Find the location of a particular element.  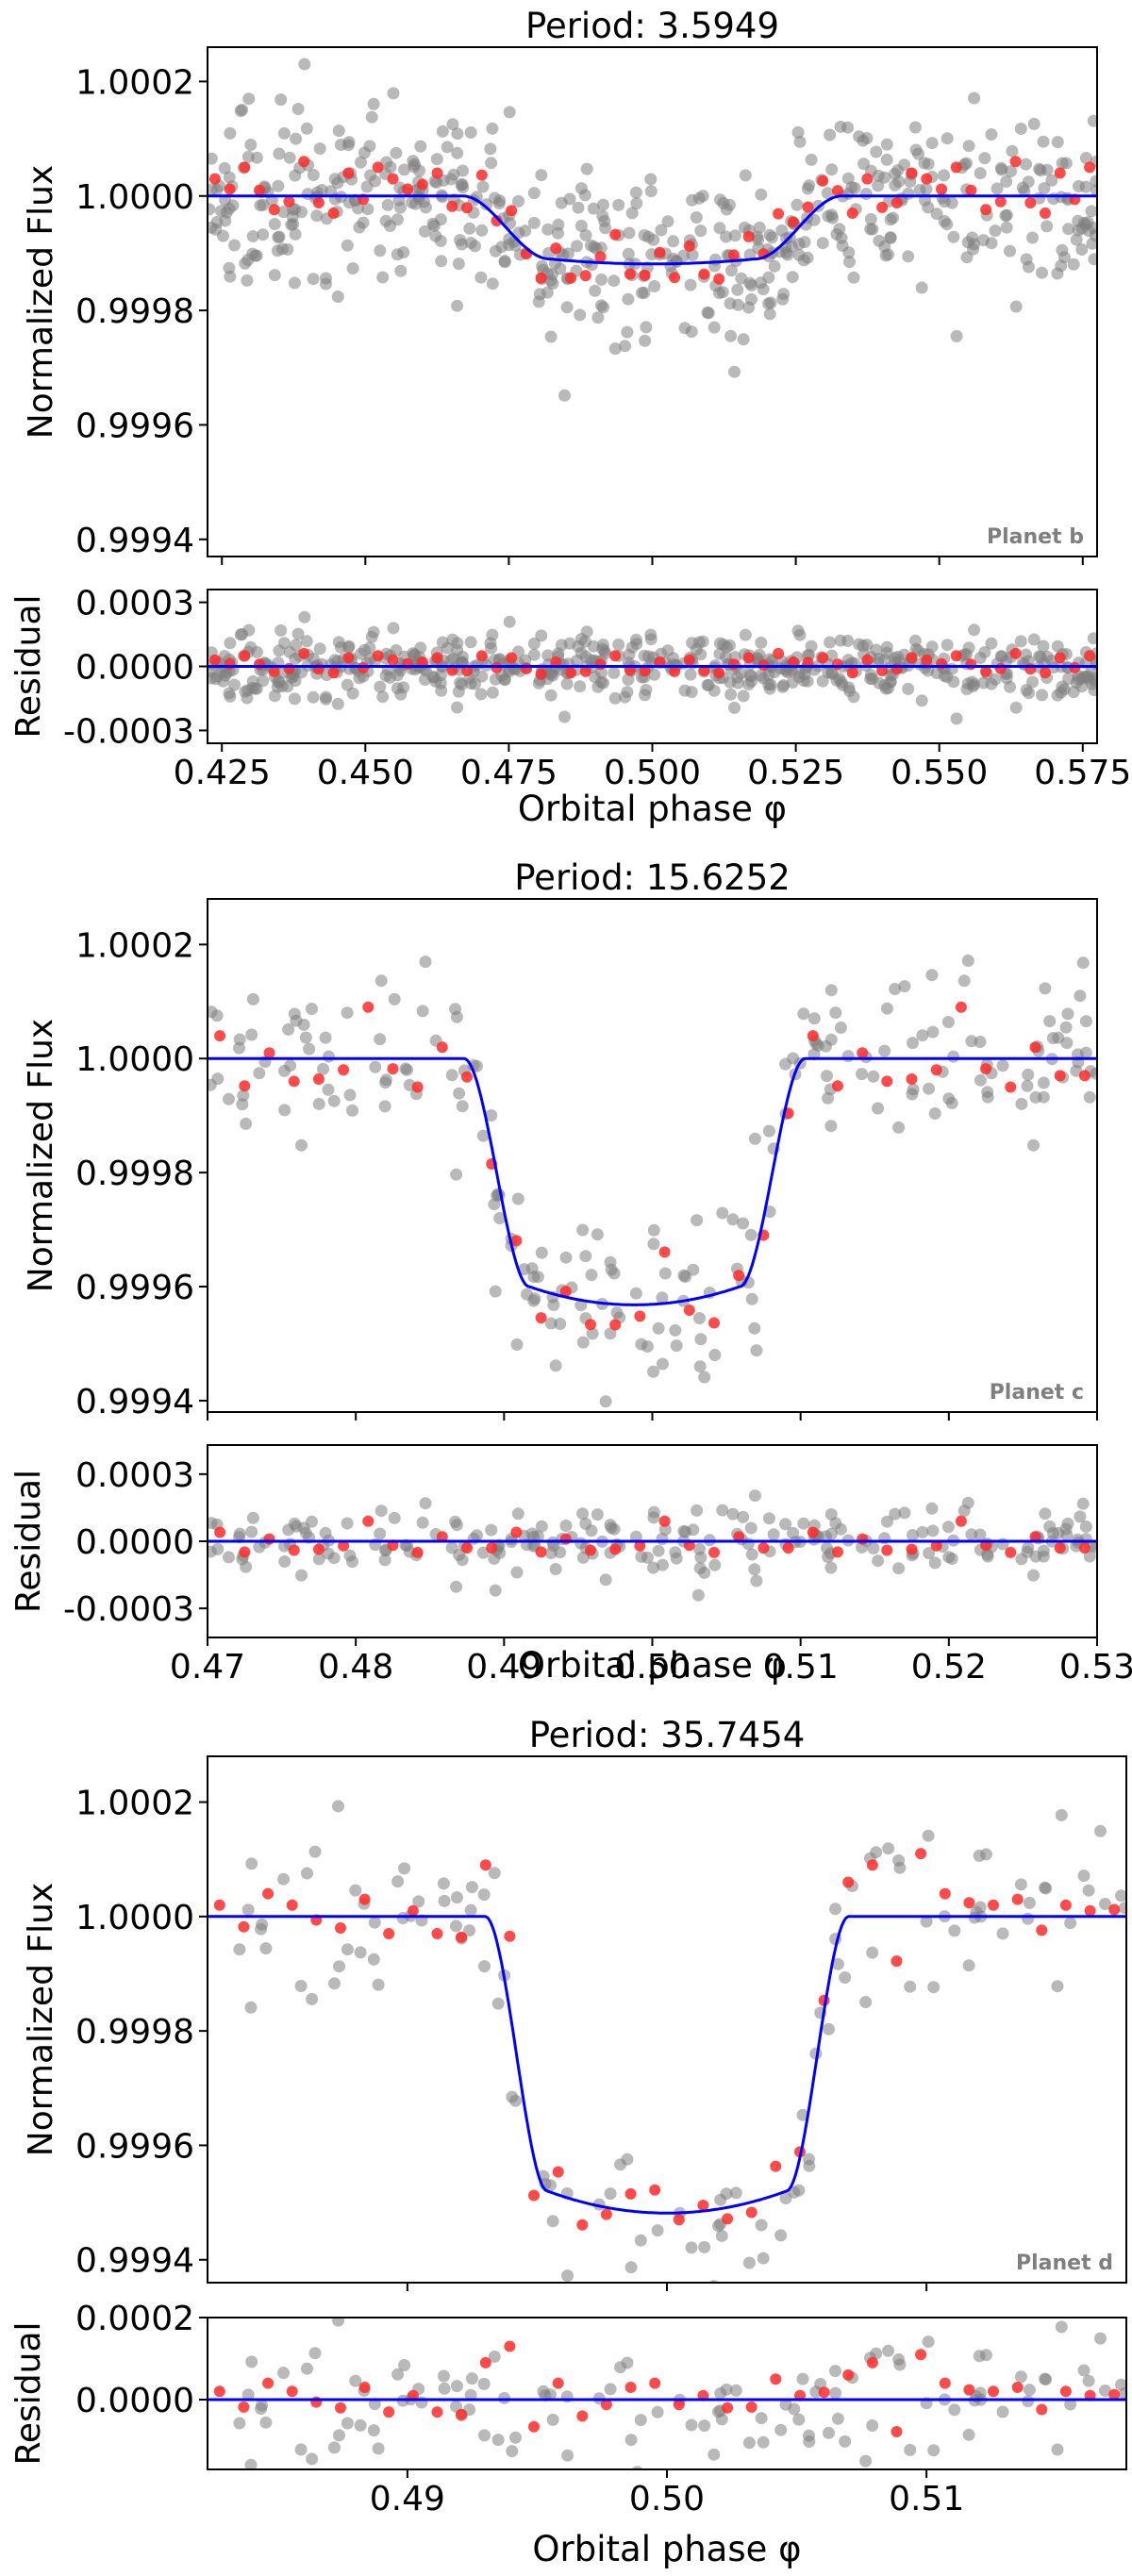

residual-y-tick-label: 0.0000 is located at coordinates (134, 2401).